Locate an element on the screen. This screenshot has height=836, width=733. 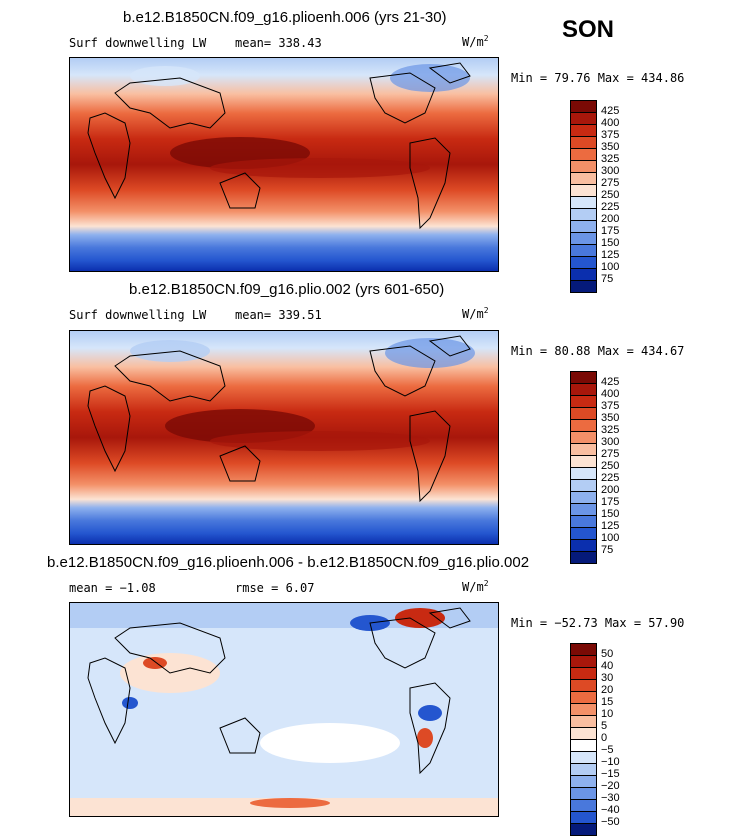
panel2-colorbar-label: 275 is located at coordinates (610, 454).